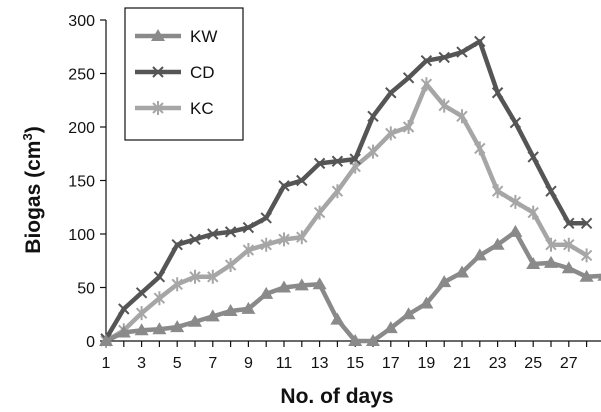 The height and width of the screenshot is (412, 601). Describe the element at coordinates (81, 182) in the screenshot. I see `y-tick-label: 150` at that location.